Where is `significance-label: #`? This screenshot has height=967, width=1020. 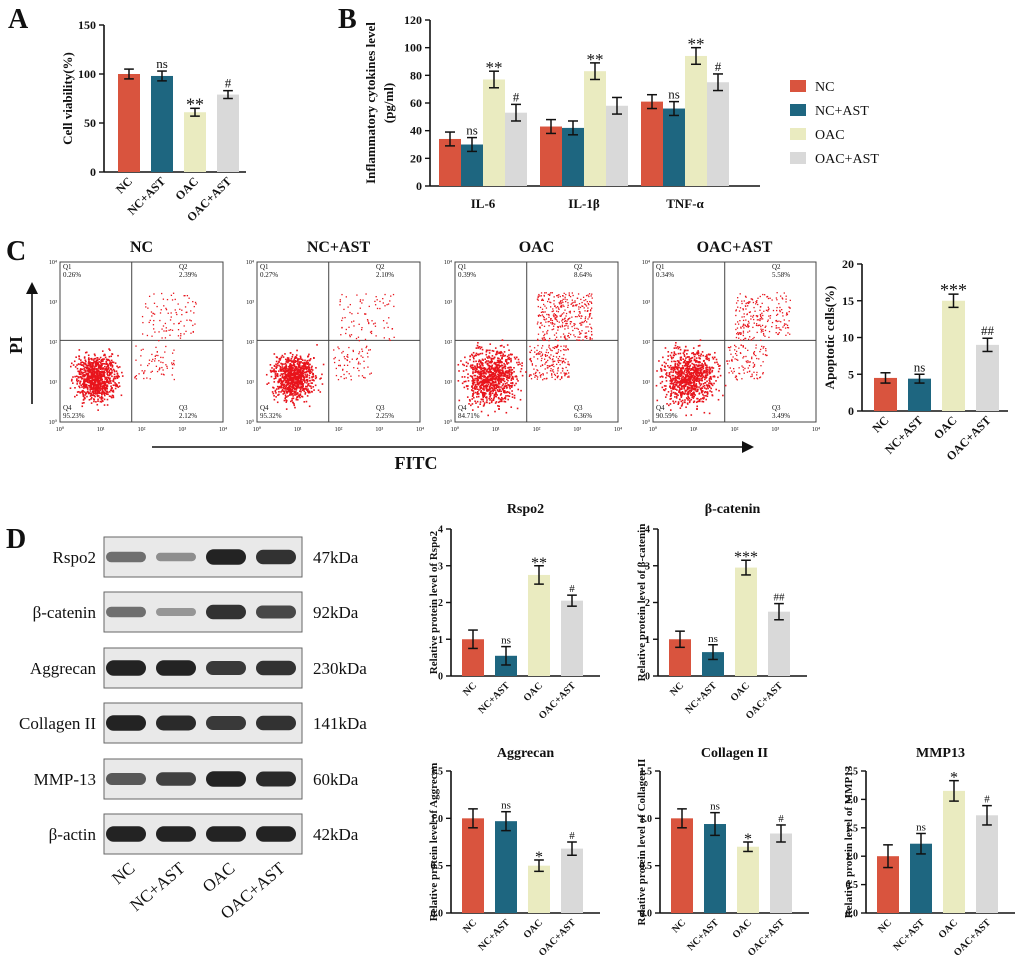 significance-label: # is located at coordinates (718, 66).